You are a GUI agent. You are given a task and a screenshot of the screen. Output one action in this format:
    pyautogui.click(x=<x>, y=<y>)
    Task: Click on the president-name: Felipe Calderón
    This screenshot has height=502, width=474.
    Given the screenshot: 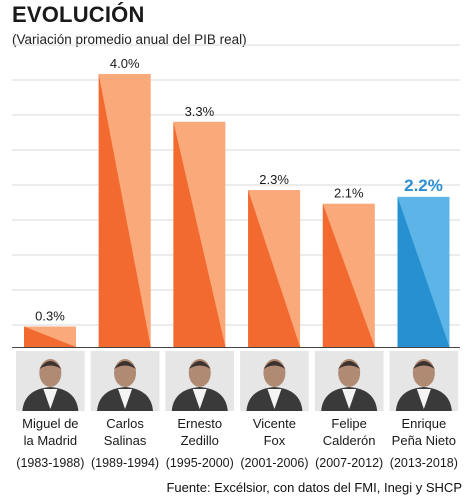 What is the action you would take?
    pyautogui.click(x=349, y=432)
    